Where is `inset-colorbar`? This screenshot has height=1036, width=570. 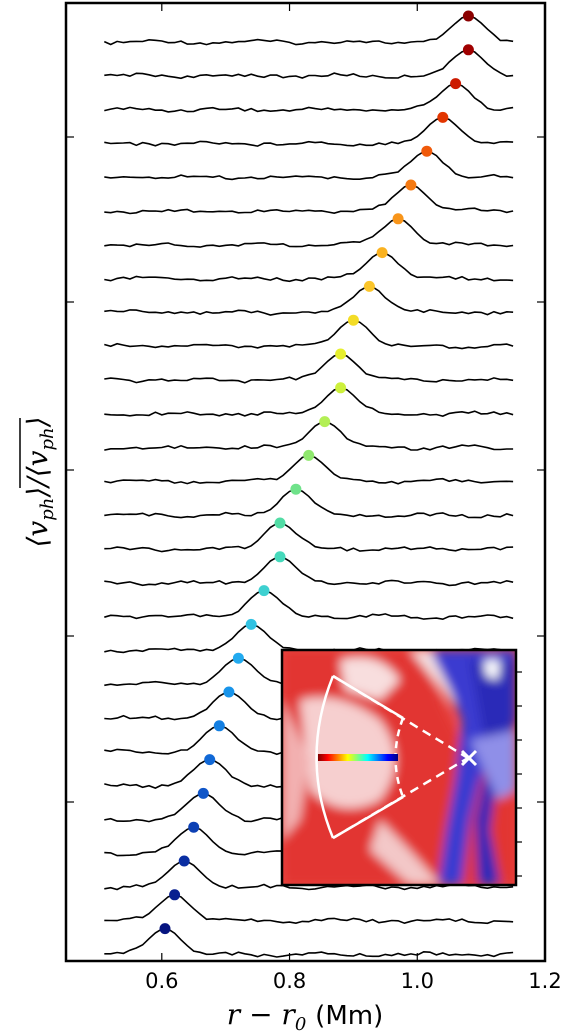
inset-colorbar is located at coordinates (358, 757).